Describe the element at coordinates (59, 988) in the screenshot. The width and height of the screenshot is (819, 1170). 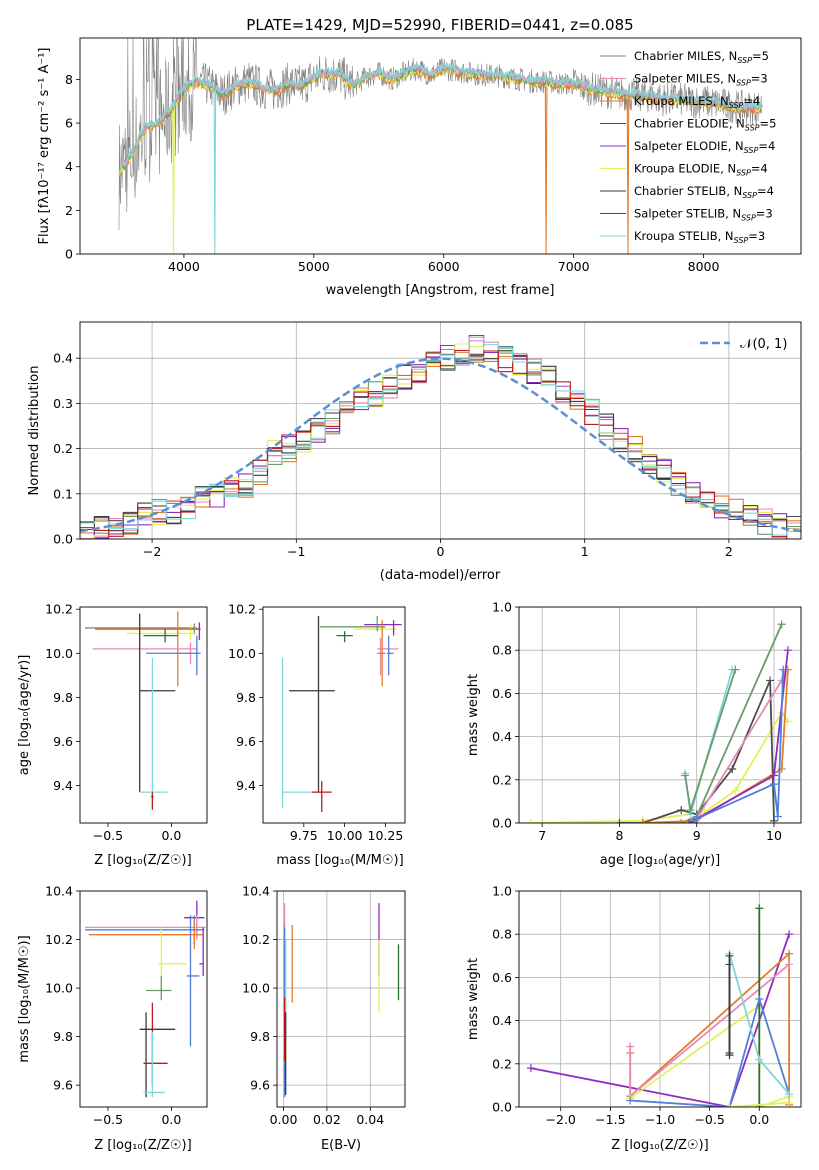
I see `y-tick-label: 10.0` at that location.